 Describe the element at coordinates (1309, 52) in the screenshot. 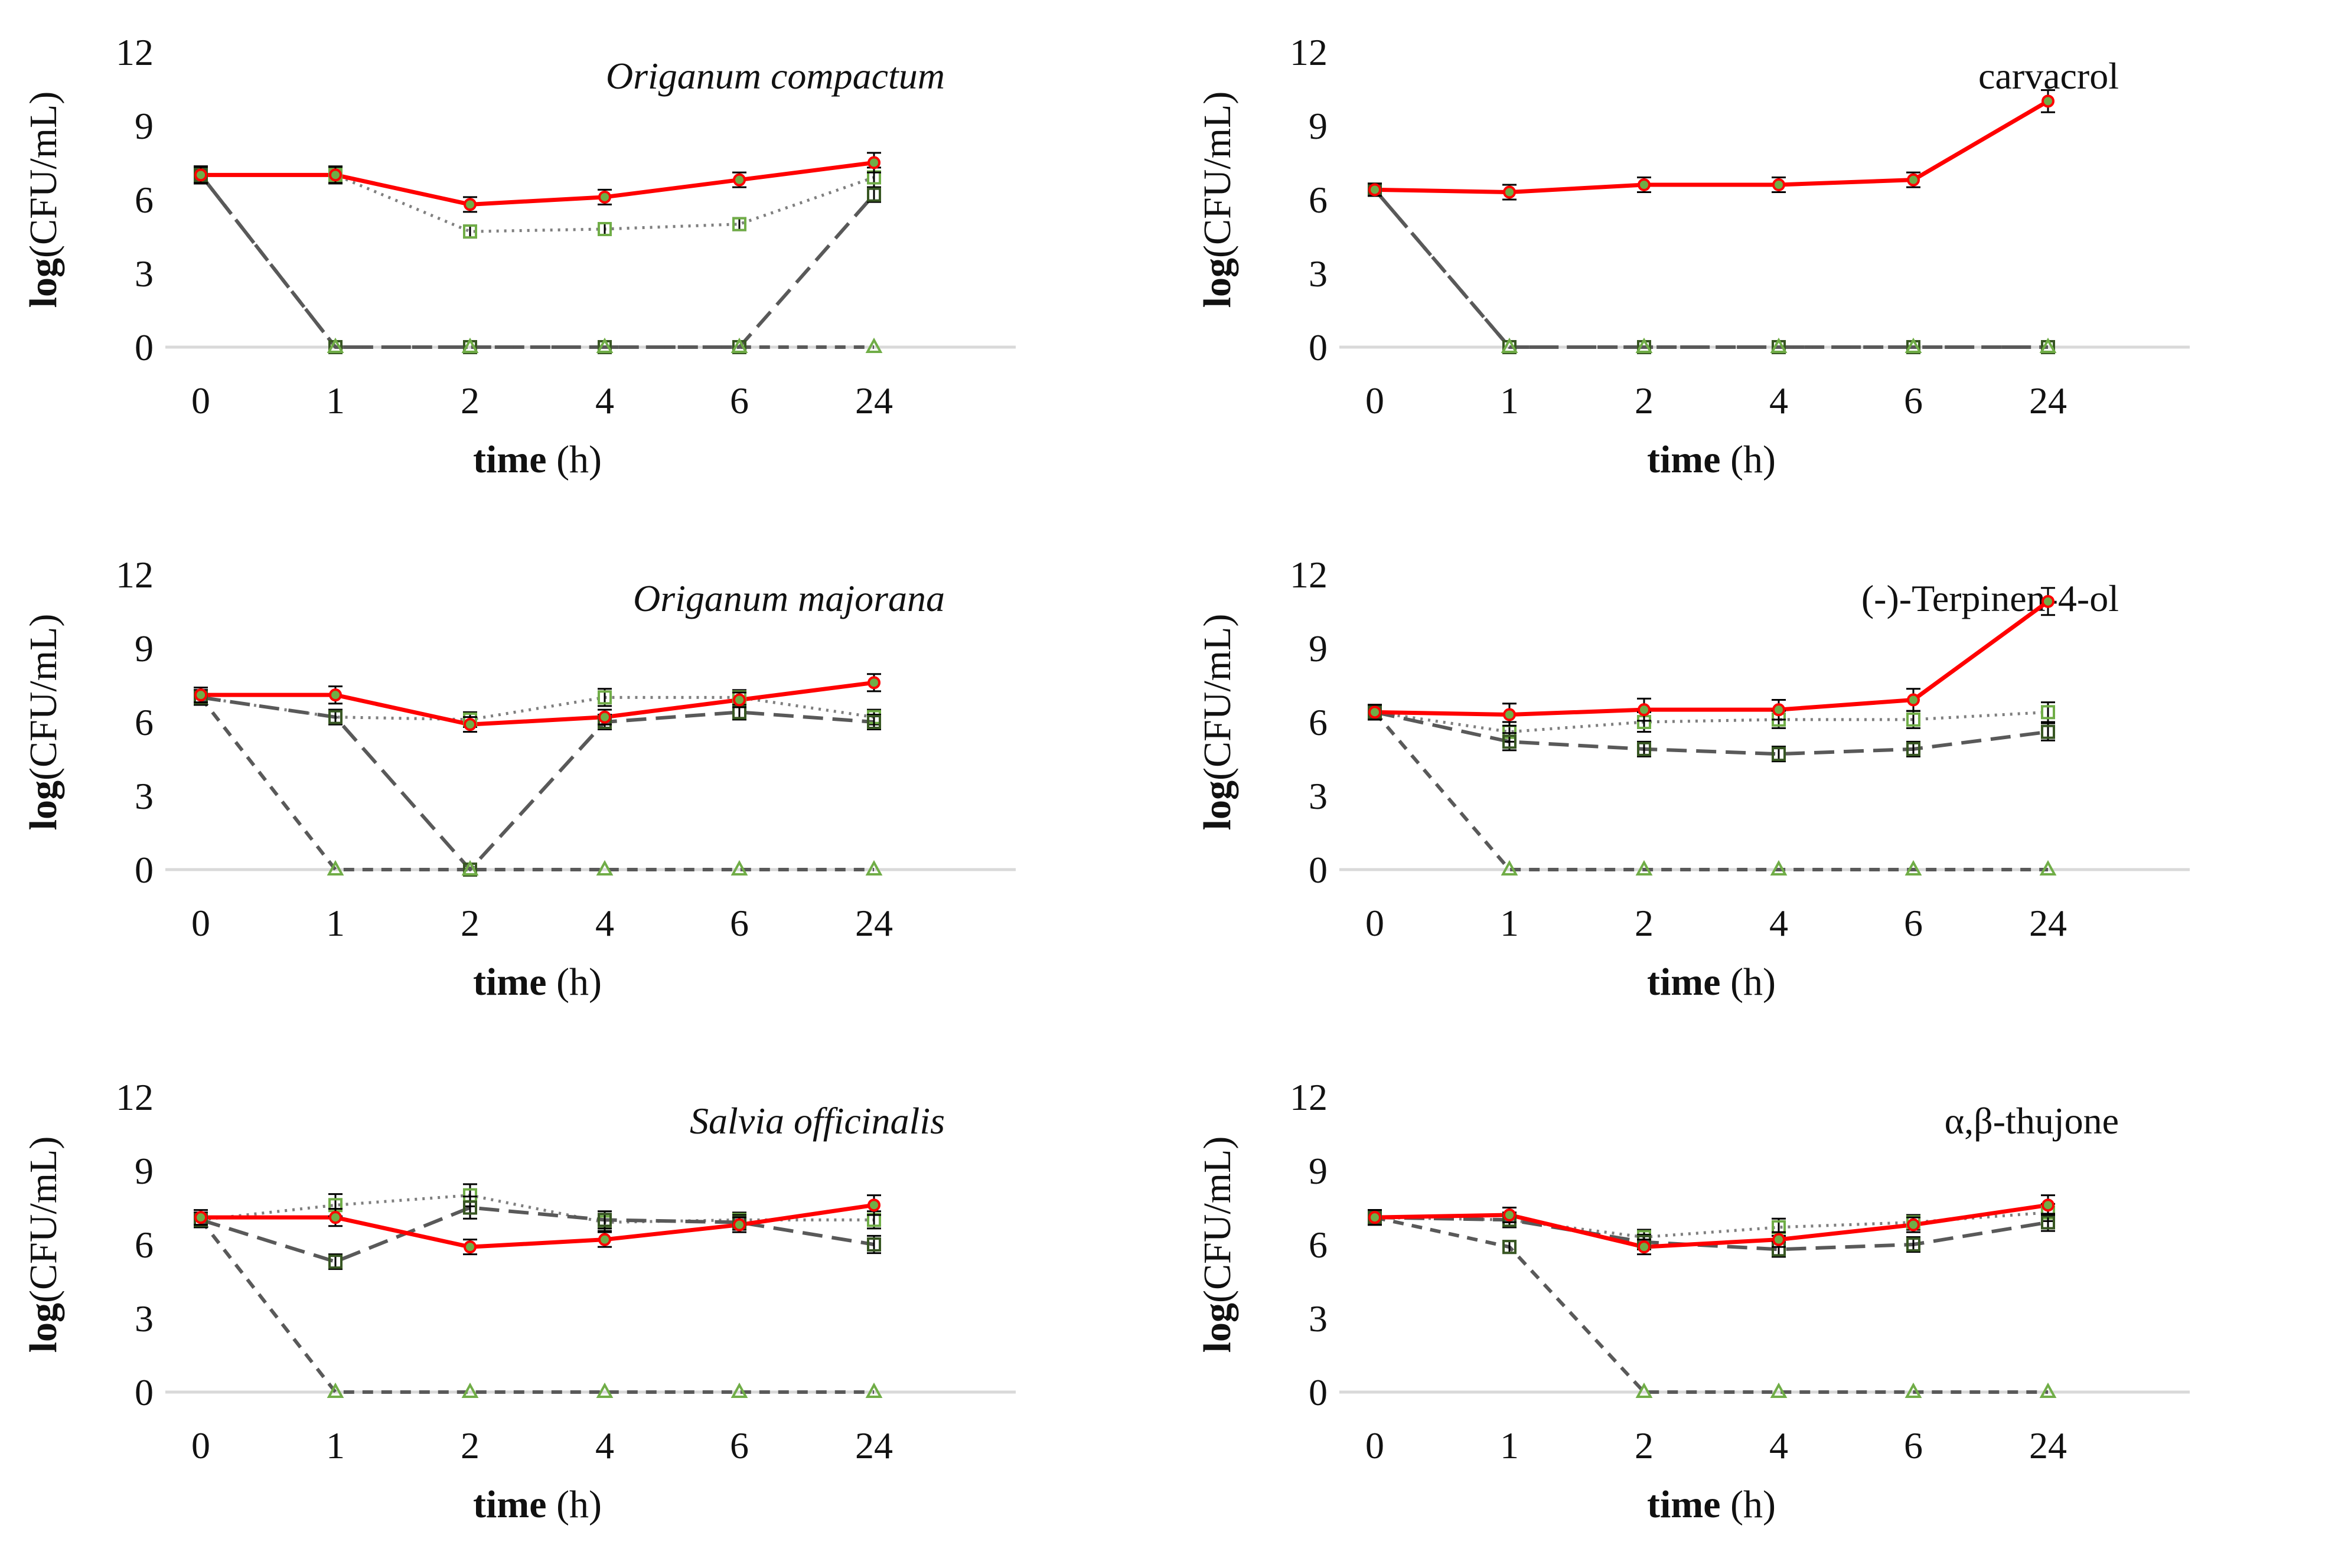

I see `y-tick-label: 12` at that location.